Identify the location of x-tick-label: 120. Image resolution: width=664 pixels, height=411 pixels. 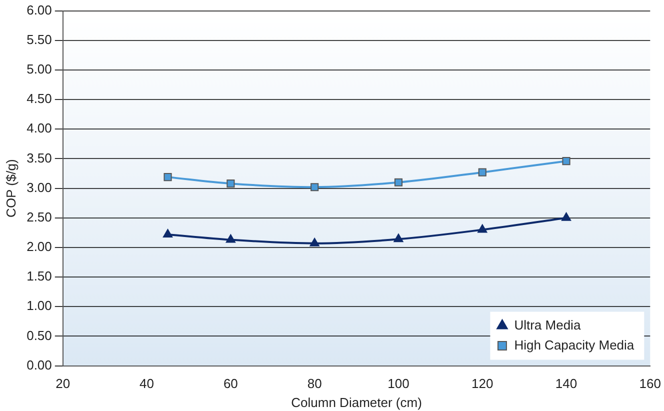
(483, 384).